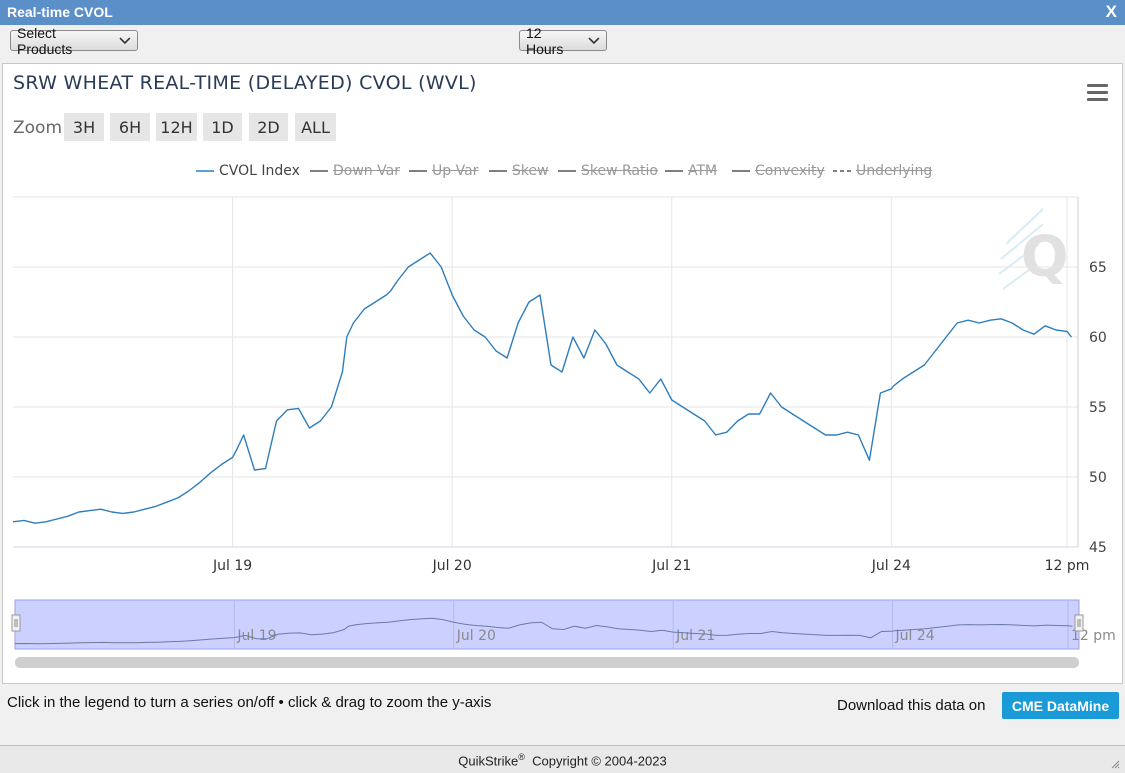 This screenshot has height=773, width=1125. Describe the element at coordinates (703, 171) in the screenshot. I see `legend-label: ATM` at that location.